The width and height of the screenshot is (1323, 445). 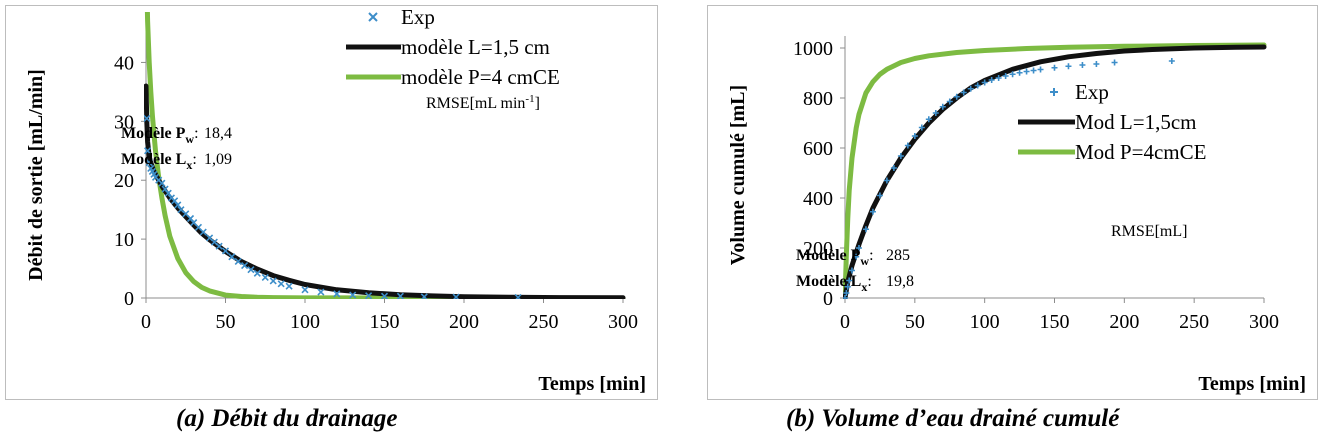 What do you see at coordinates (900, 281) in the screenshot?
I see `rmse-value: 19,8` at bounding box center [900, 281].